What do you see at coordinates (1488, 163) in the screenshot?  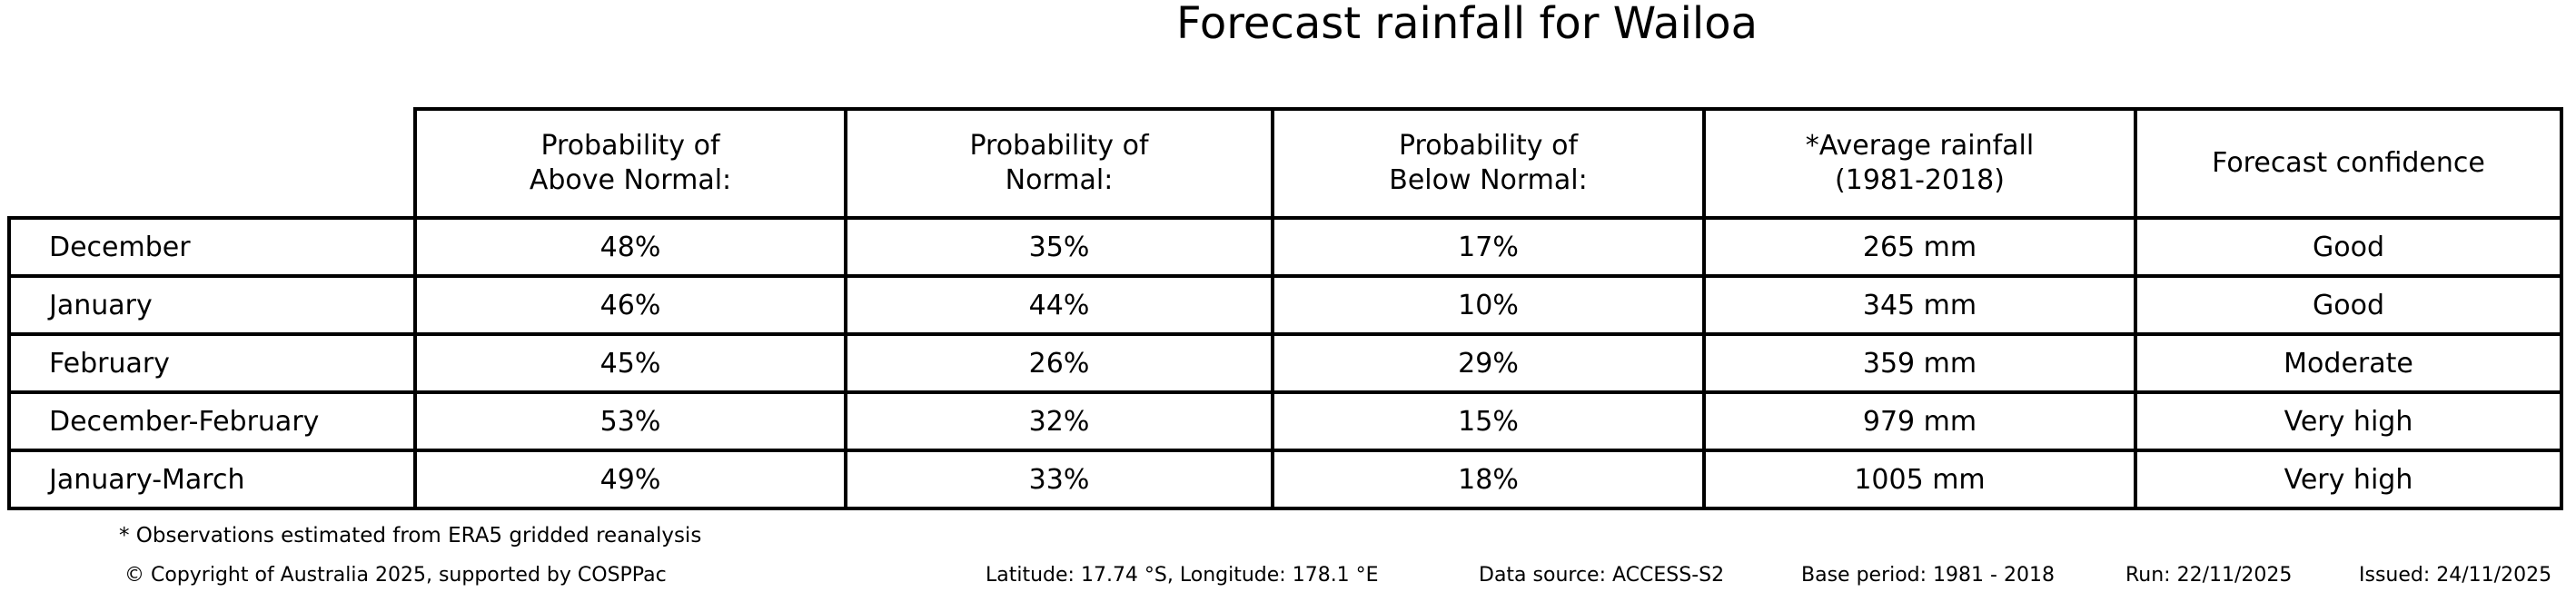 I see `col-header-below-normal: Probability of Below Normal:` at bounding box center [1488, 163].